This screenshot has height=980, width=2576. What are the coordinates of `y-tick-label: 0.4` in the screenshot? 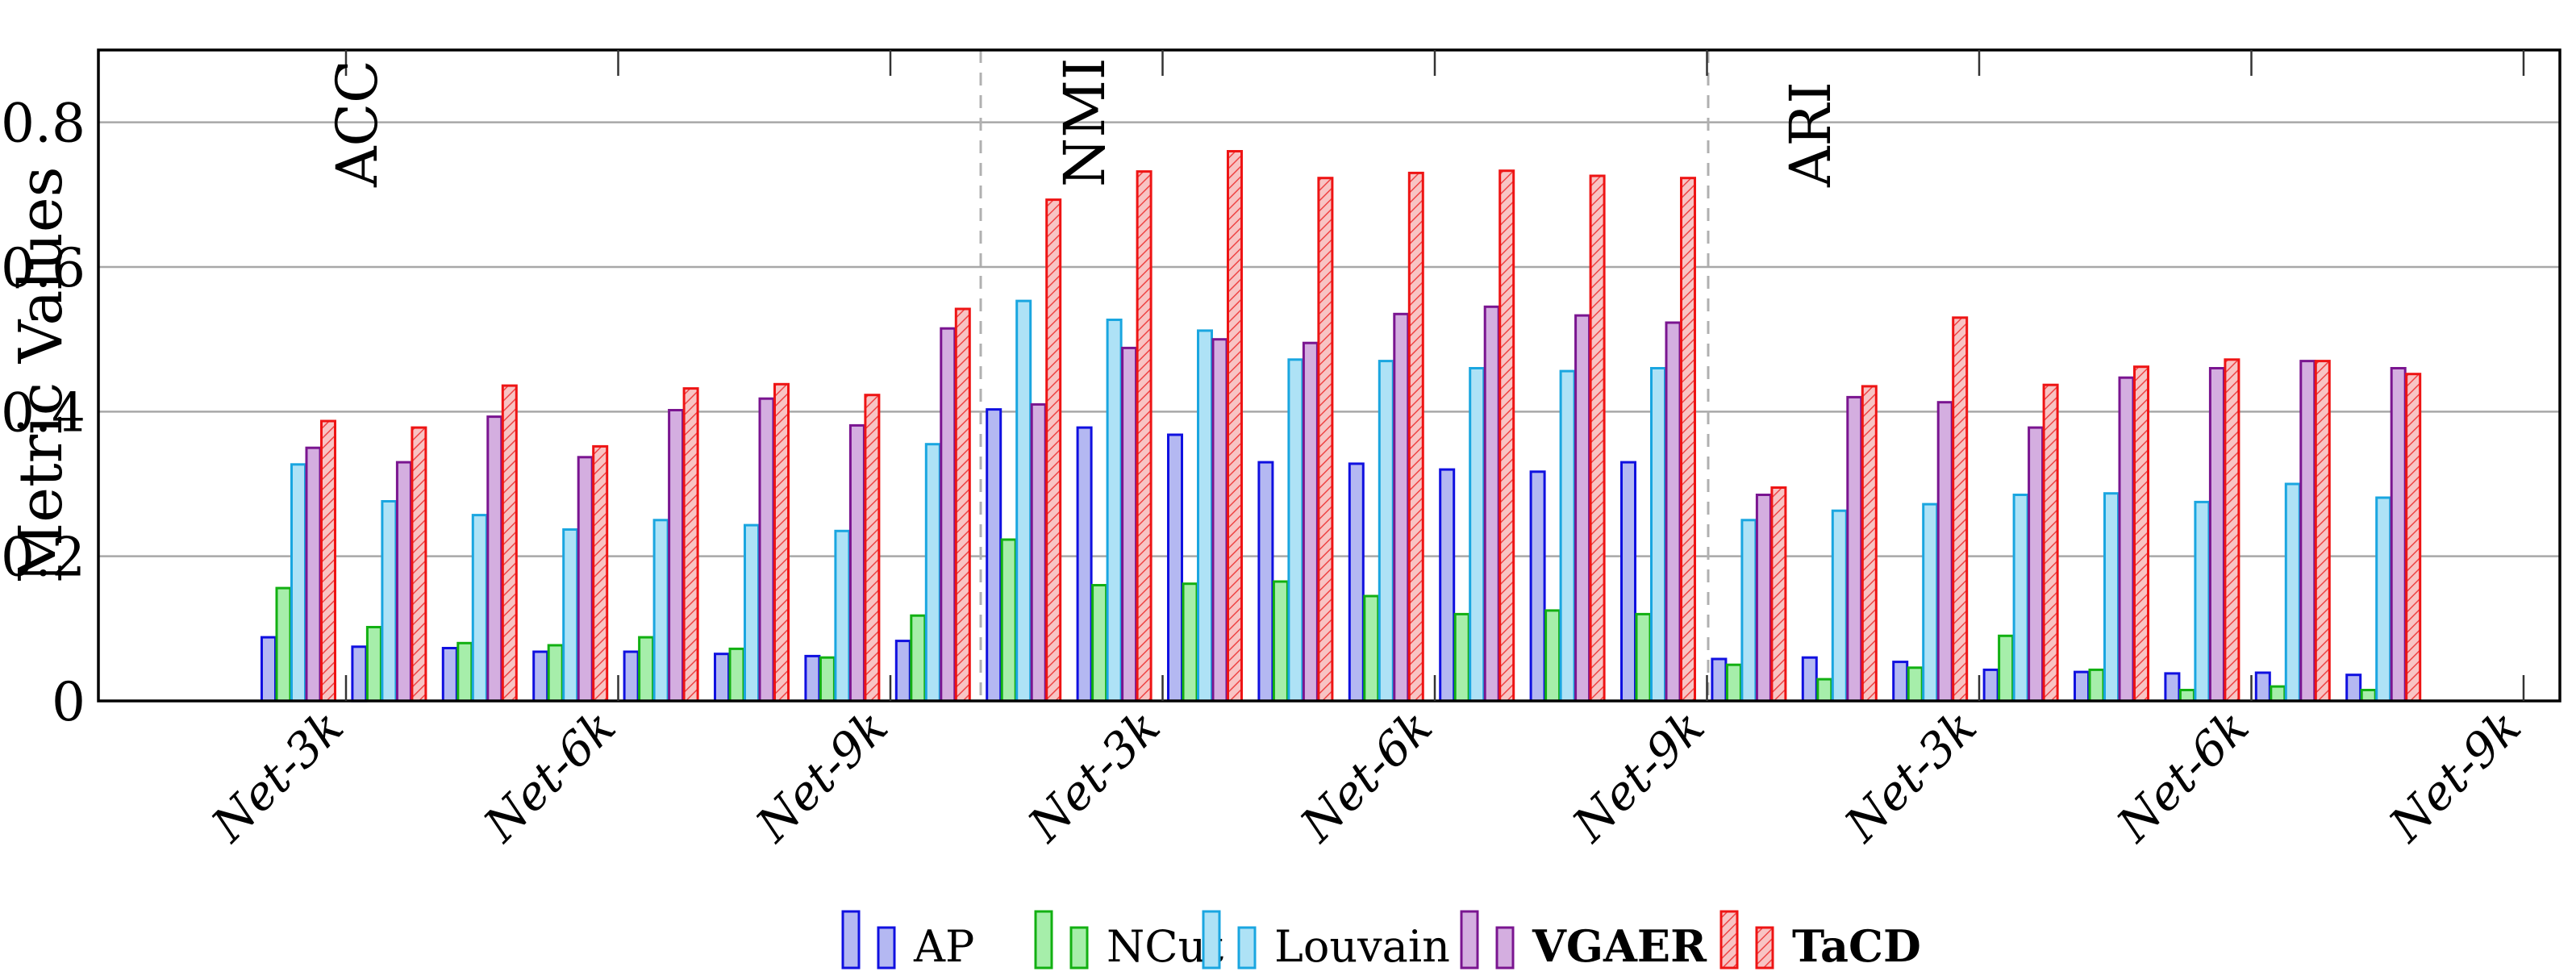 It's located at (43, 413).